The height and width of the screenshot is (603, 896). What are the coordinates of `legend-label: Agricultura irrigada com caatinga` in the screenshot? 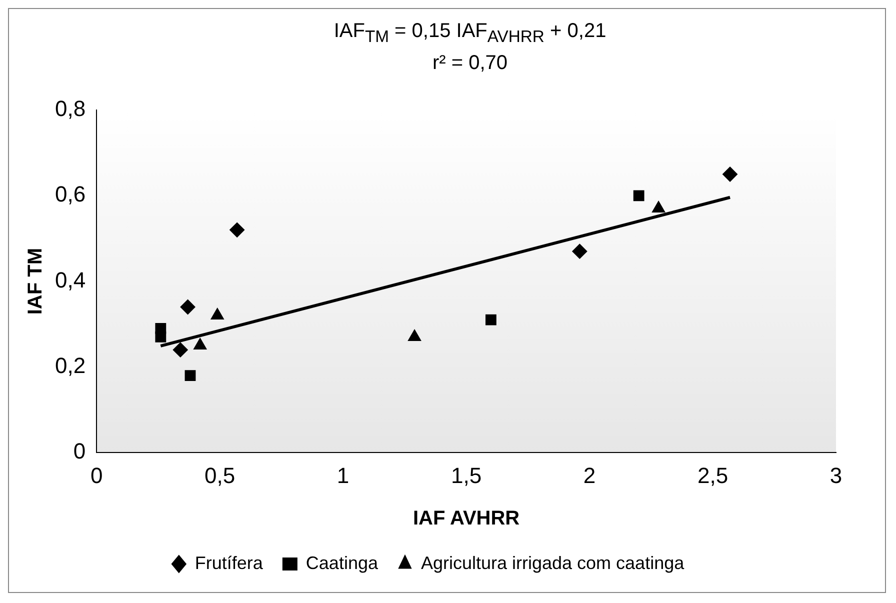 It's located at (553, 562).